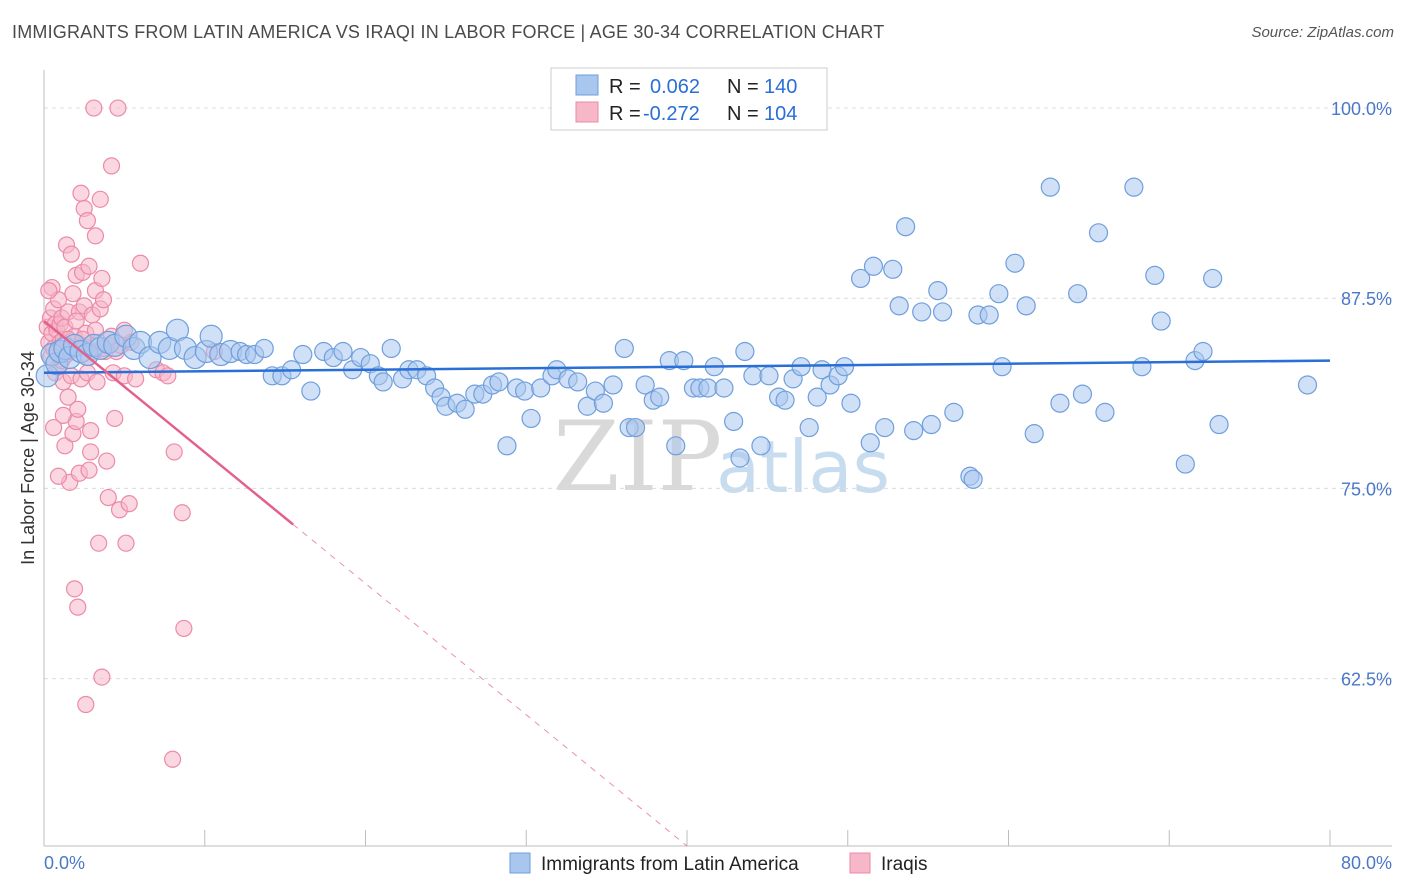  What do you see at coordinates (675, 87) in the screenshot?
I see `legend-r-value-blue: 0.062` at bounding box center [675, 87].